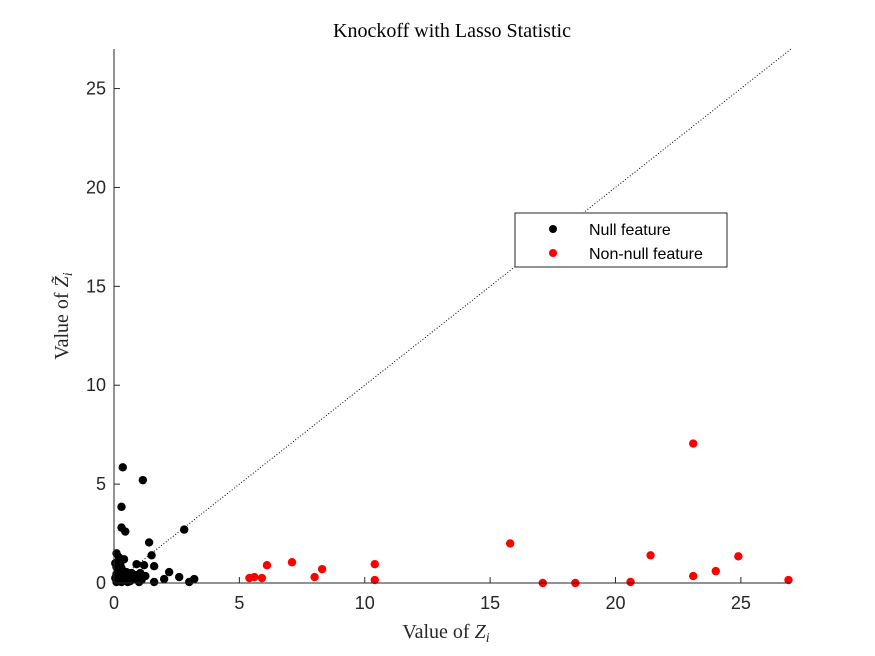 This screenshot has height=656, width=875. What do you see at coordinates (96, 89) in the screenshot?
I see `y-tick-label: 25` at bounding box center [96, 89].